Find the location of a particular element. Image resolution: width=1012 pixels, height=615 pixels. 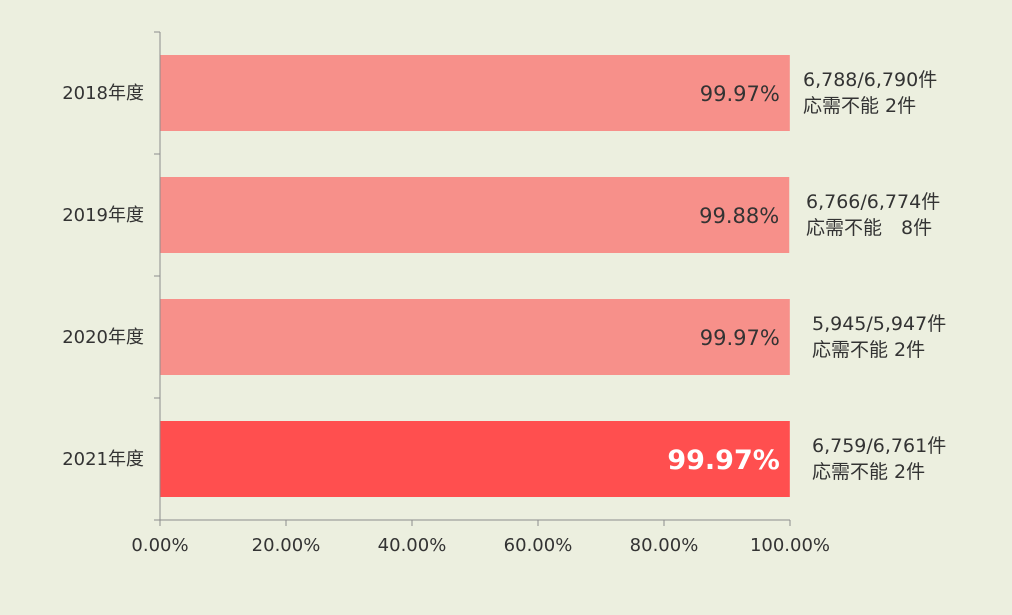

data-label-3: 99.97% is located at coordinates (723, 460).